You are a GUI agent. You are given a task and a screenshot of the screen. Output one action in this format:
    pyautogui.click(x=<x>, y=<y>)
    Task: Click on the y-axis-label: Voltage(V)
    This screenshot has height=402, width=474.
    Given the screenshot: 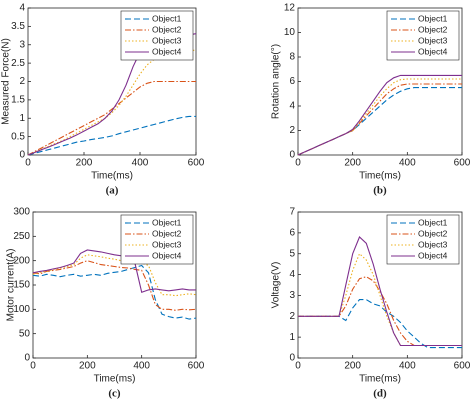 What is the action you would take?
    pyautogui.click(x=276, y=285)
    